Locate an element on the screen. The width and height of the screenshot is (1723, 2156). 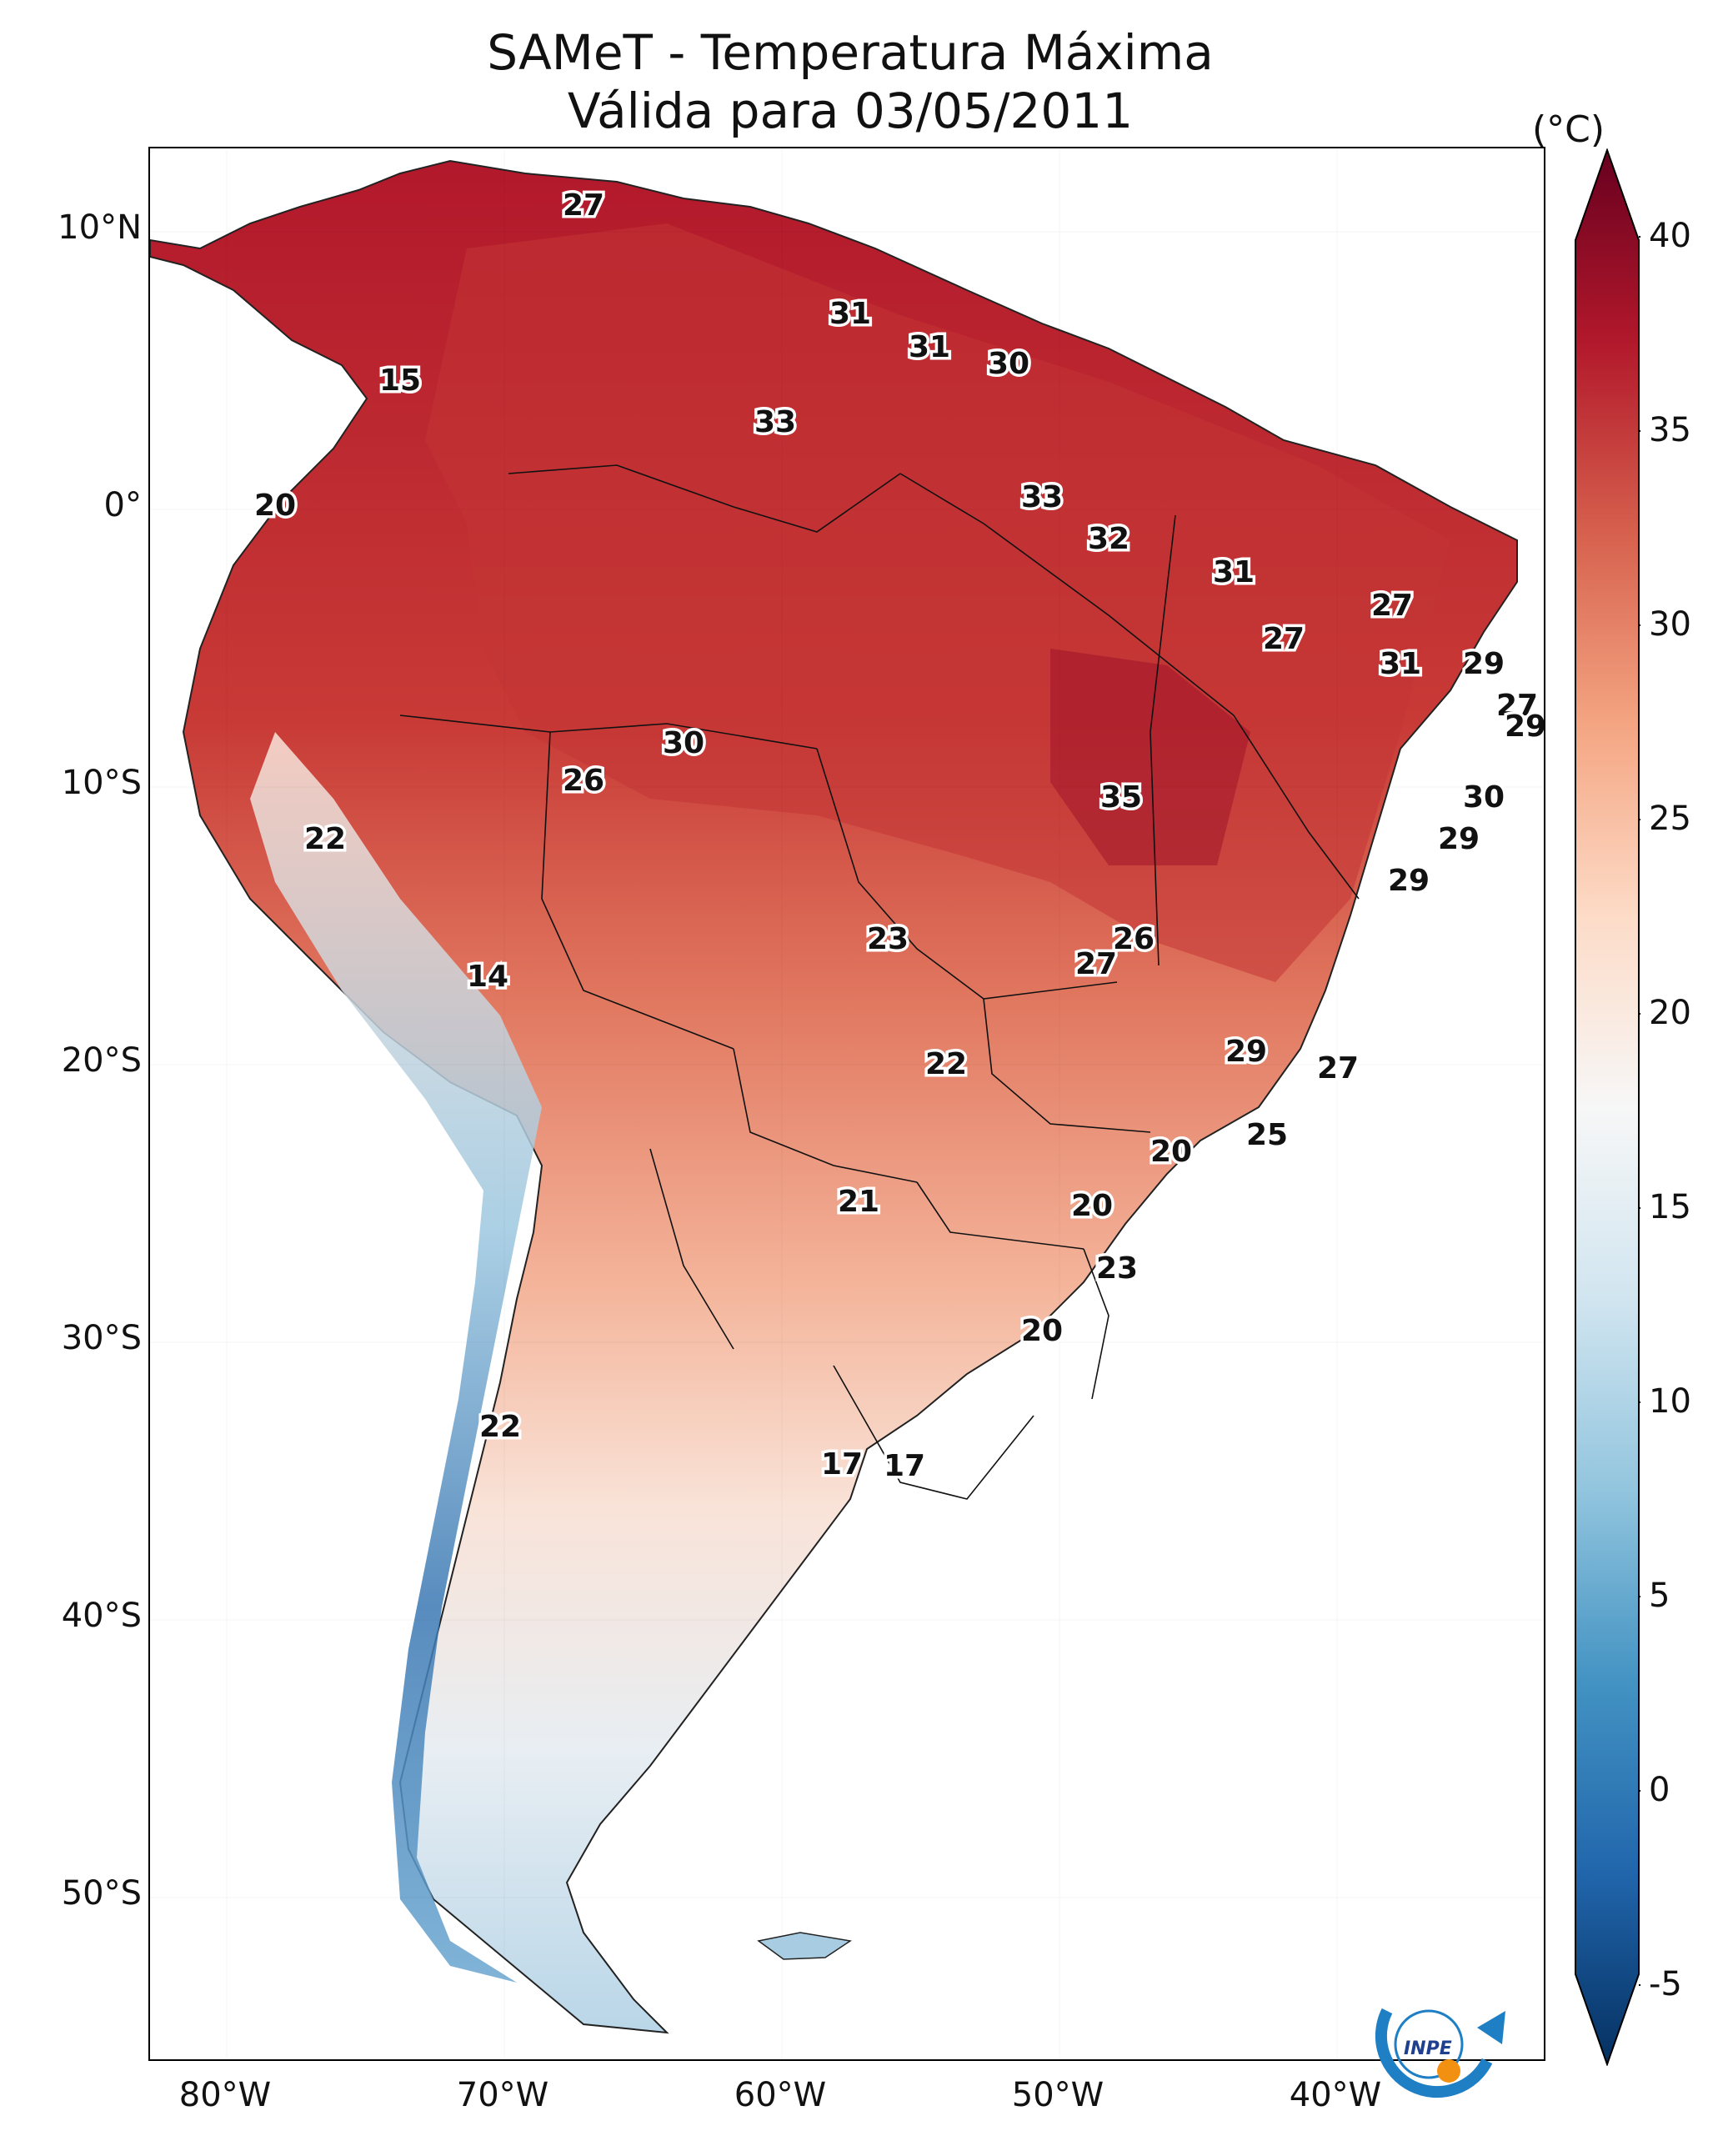
contour-label: 15 is located at coordinates (400, 381).